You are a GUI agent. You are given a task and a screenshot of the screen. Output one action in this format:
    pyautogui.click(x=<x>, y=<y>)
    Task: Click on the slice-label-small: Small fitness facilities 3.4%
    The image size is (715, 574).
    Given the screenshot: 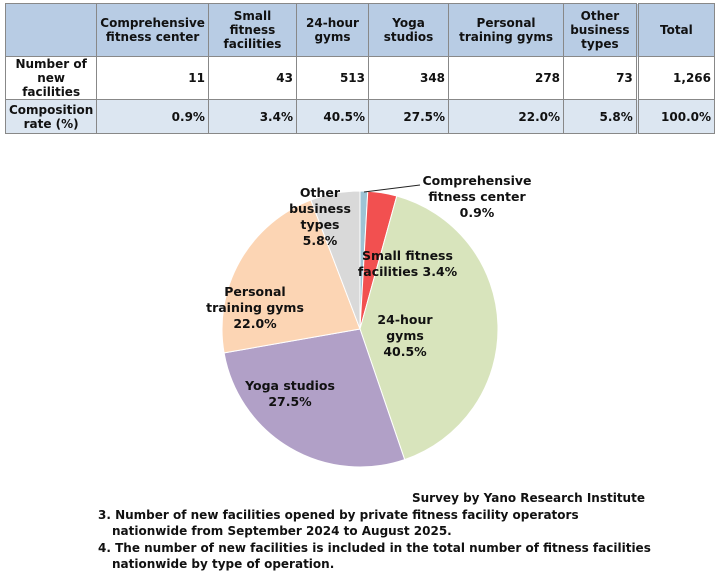 What is the action you would take?
    pyautogui.click(x=407, y=263)
    